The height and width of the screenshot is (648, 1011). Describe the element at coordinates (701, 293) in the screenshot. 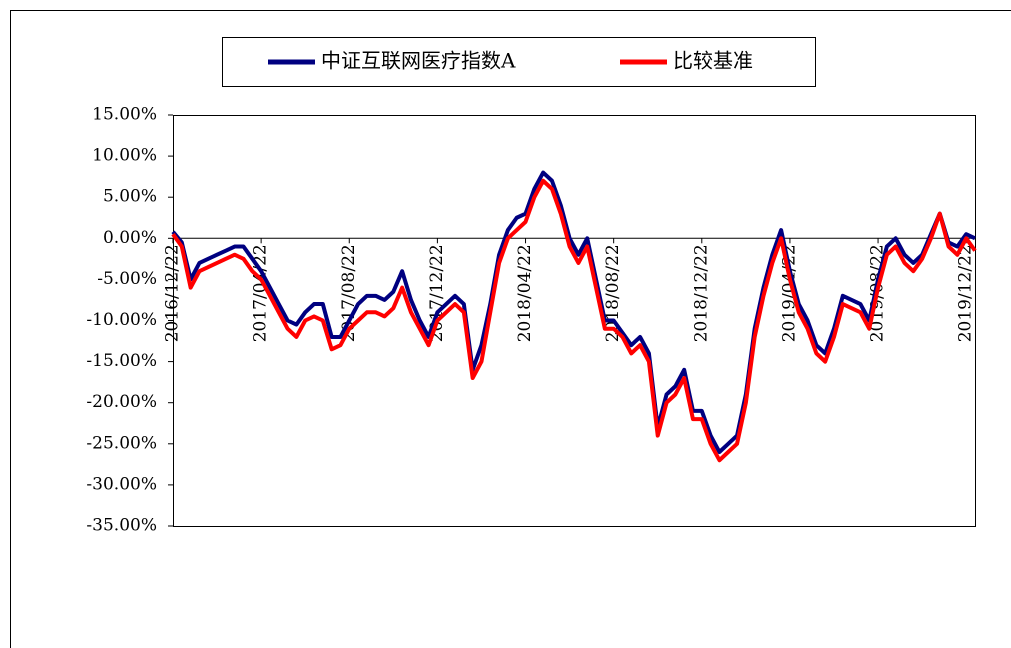

I see `x-tick-label: 2018/12/22` at that location.